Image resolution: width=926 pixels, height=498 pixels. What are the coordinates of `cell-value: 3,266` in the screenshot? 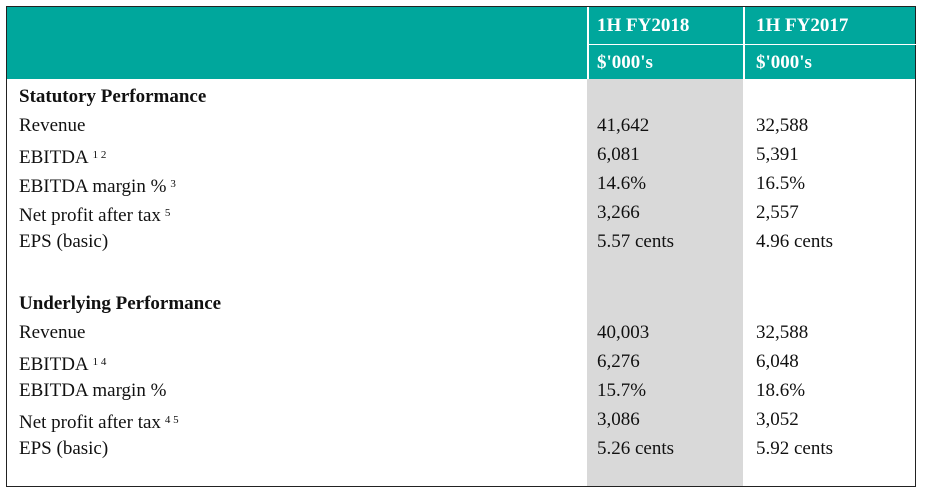 It's located at (618, 213).